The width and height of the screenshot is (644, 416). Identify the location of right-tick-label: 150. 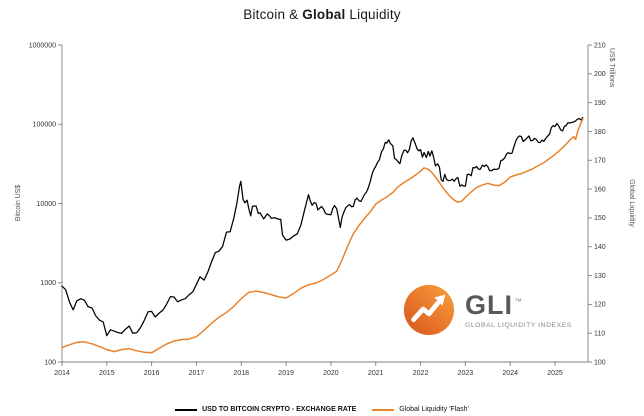
(600, 218).